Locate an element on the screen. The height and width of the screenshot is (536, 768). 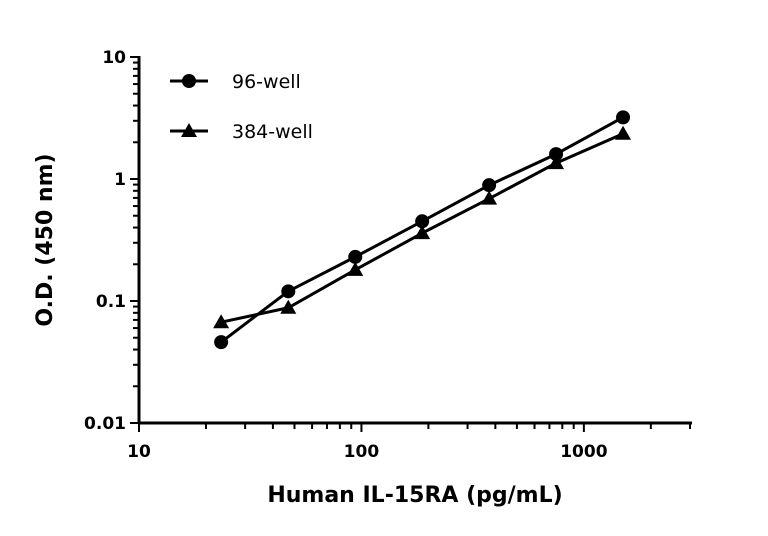
legend-label: 96-well is located at coordinates (266, 82).